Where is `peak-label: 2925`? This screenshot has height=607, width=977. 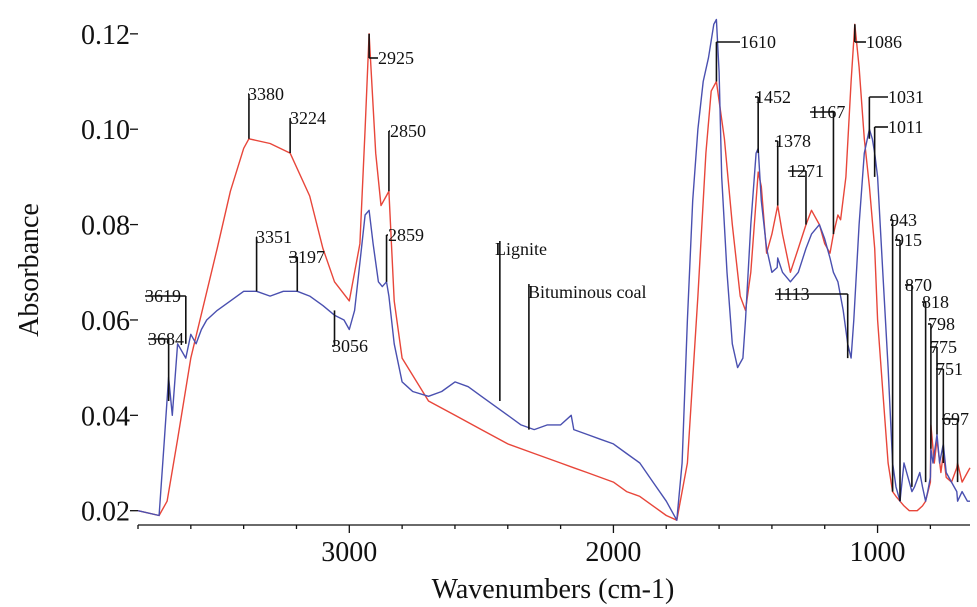 peak-label: 2925 is located at coordinates (396, 58).